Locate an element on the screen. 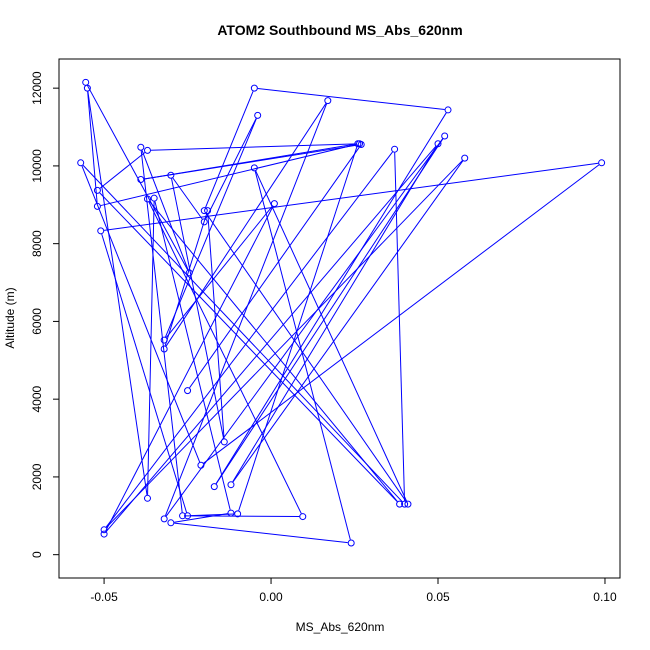 This screenshot has height=650, width=650. y-axis-label: Altitude (m) is located at coordinates (10, 317).